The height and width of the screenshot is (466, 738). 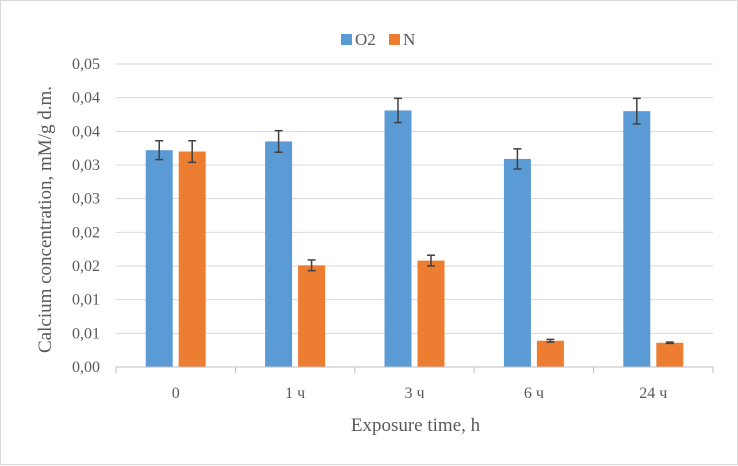 I want to click on legend-label-n: N, so click(x=409, y=39).